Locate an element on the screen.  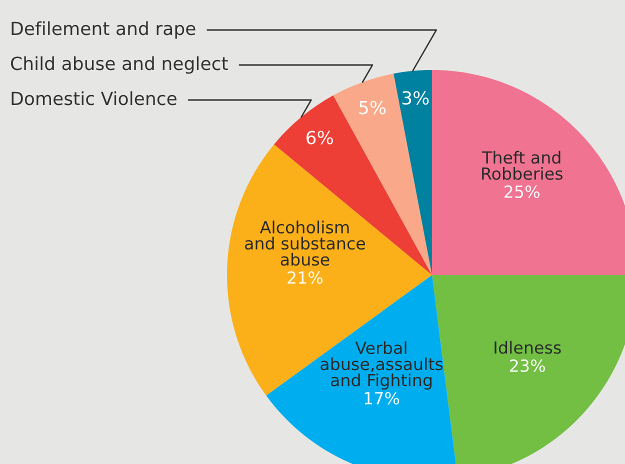
data-label: 23% is located at coordinates (527, 365).